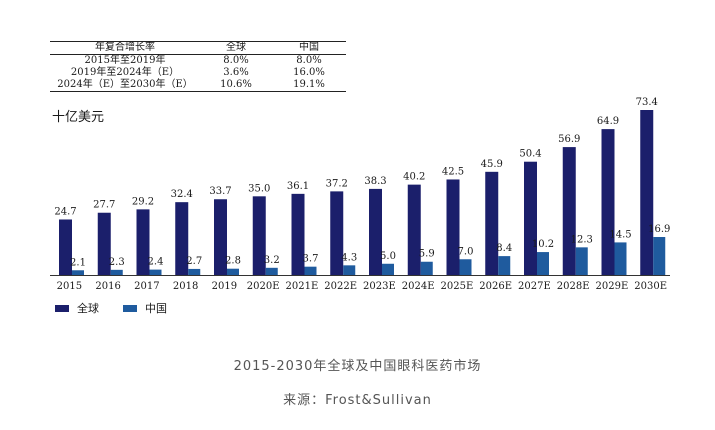 Image resolution: width=715 pixels, height=430 pixels. What do you see at coordinates (78, 117) in the screenshot?
I see `y-axis-unit-label: 十亿美元` at bounding box center [78, 117].